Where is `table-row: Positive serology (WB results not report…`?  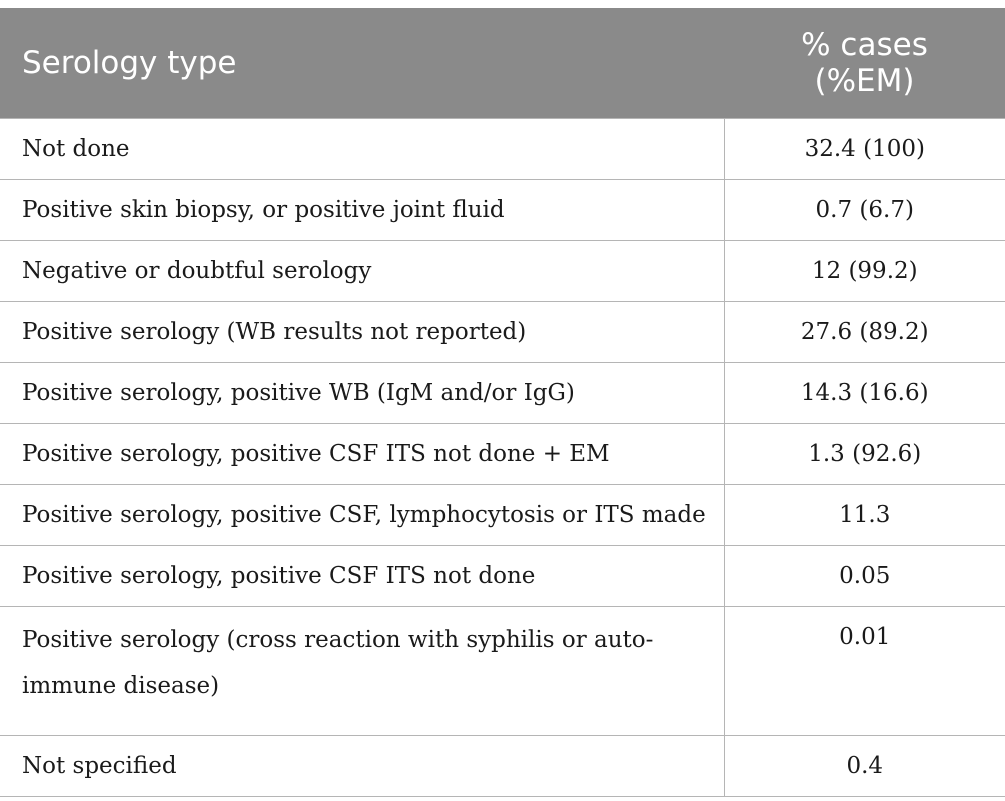 table-row: Positive serology (WB results not report… is located at coordinates (502, 332).